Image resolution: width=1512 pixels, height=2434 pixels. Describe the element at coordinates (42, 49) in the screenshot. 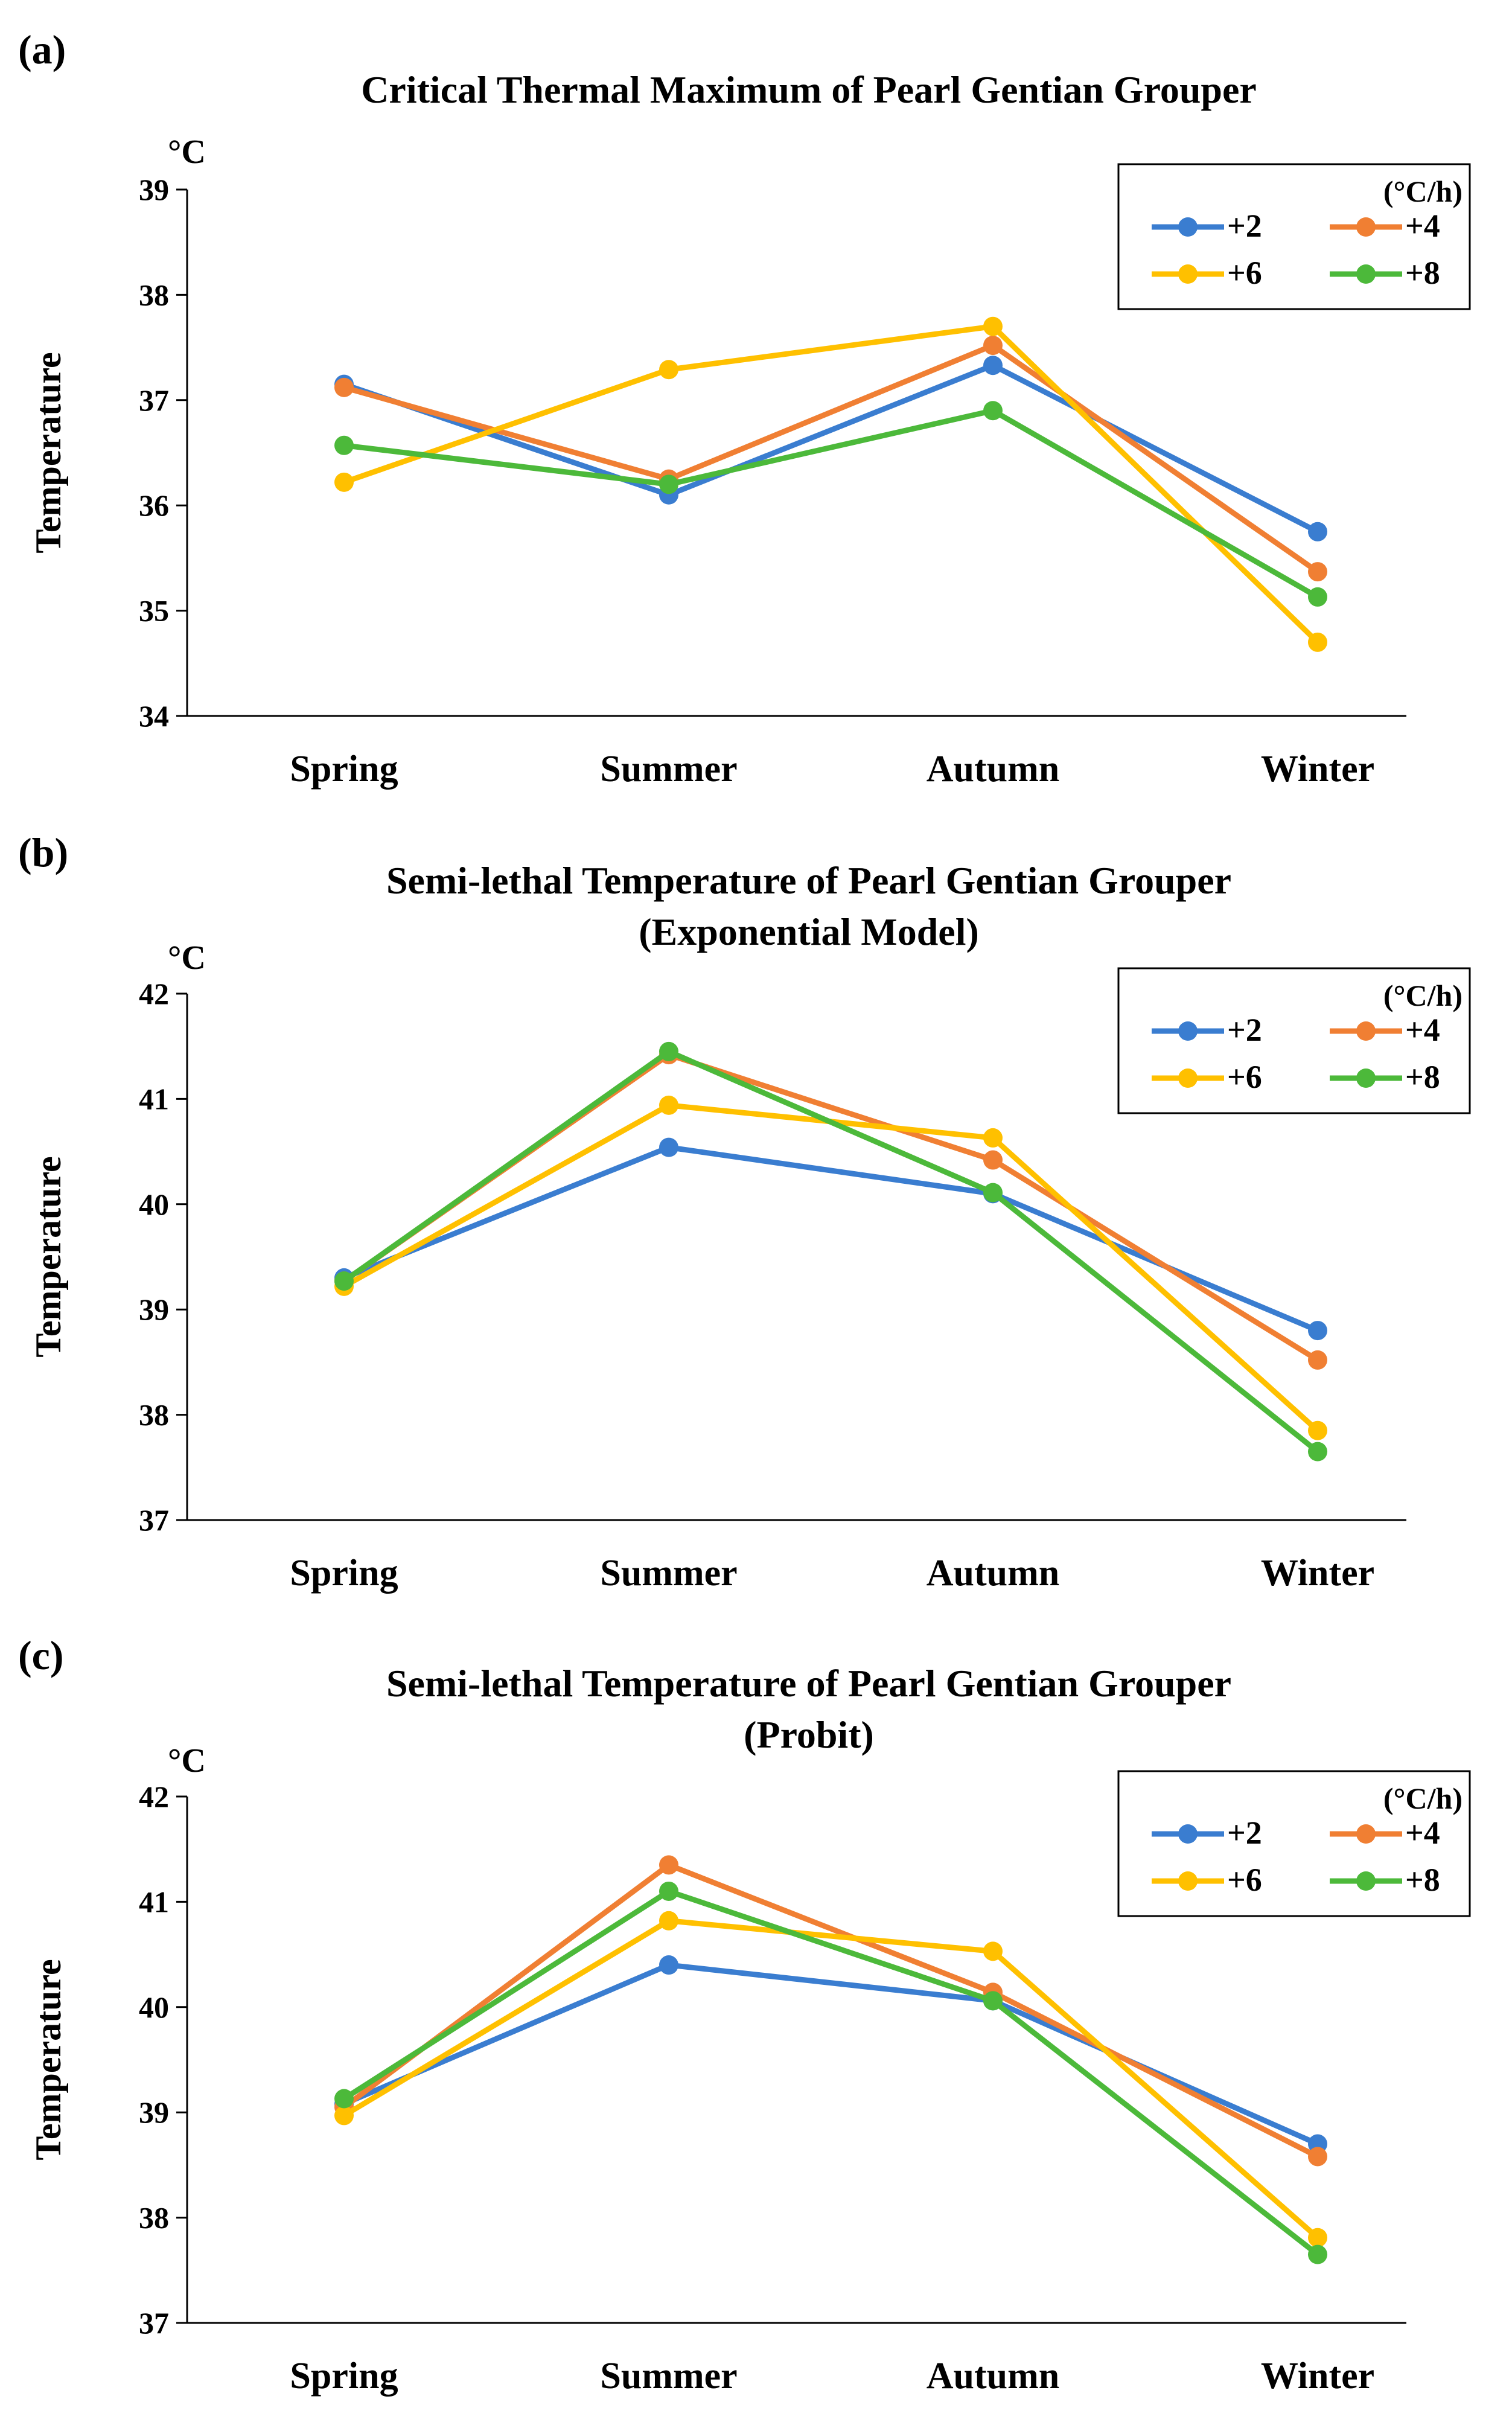

I see `panel-label: (a)` at that location.